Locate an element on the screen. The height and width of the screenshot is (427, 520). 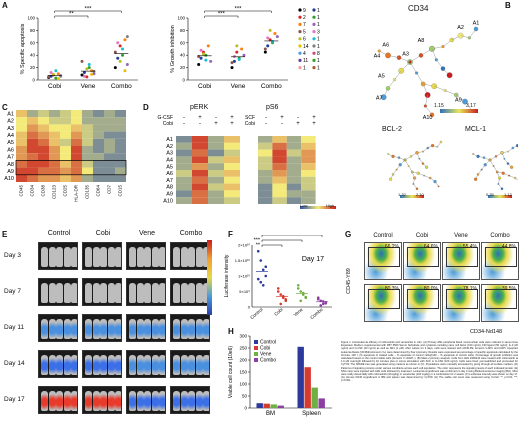
flow-column-label: Combo is located at coordinates (500, 236).